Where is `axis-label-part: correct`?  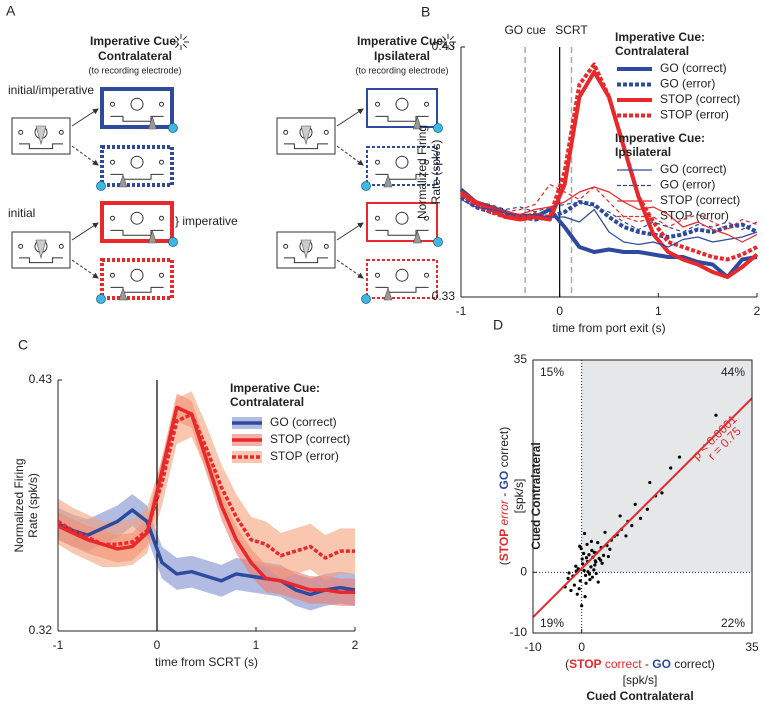 axis-label-part: correct is located at coordinates (622, 664).